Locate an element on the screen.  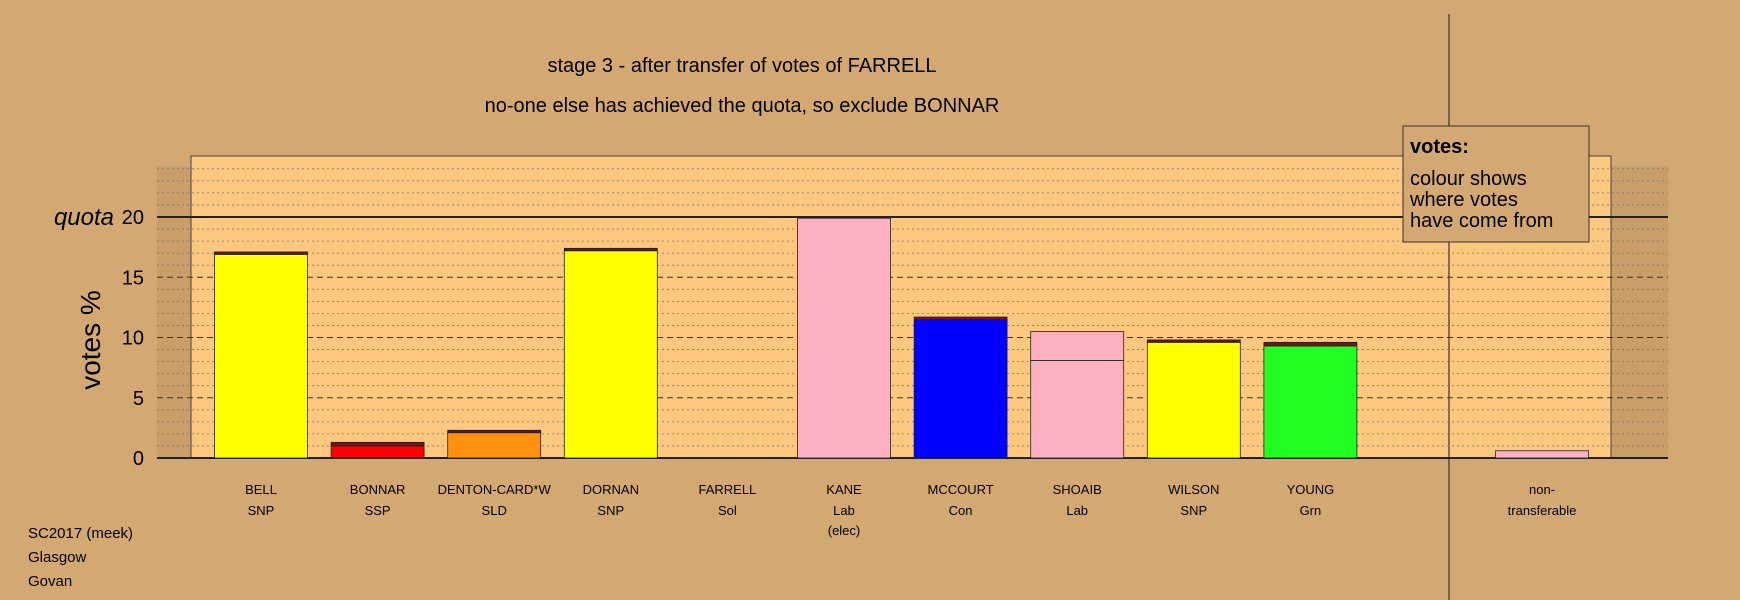
candidate-name: DENTON-CARD*W is located at coordinates (495, 489).